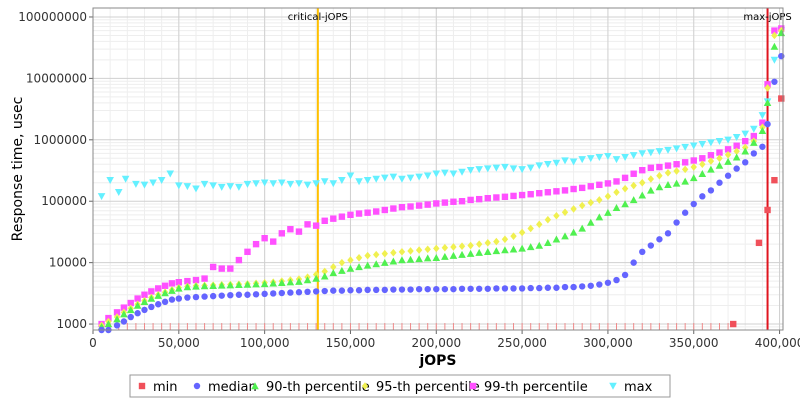 The width and height of the screenshot is (800, 400). What do you see at coordinates (428, 387) in the screenshot?
I see `legend-label: 95-th percentile` at bounding box center [428, 387].